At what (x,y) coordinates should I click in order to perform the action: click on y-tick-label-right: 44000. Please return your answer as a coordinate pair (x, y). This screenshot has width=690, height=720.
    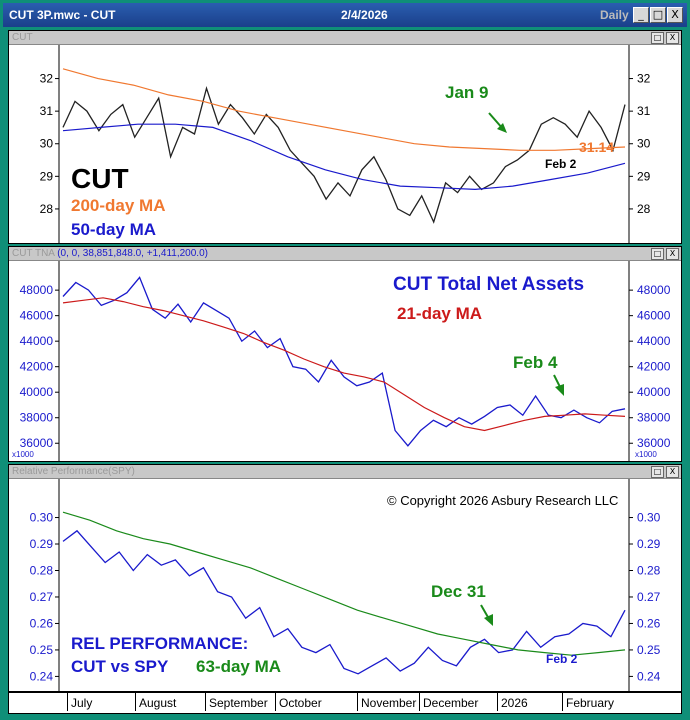
    Looking at the image, I should click on (654, 341).